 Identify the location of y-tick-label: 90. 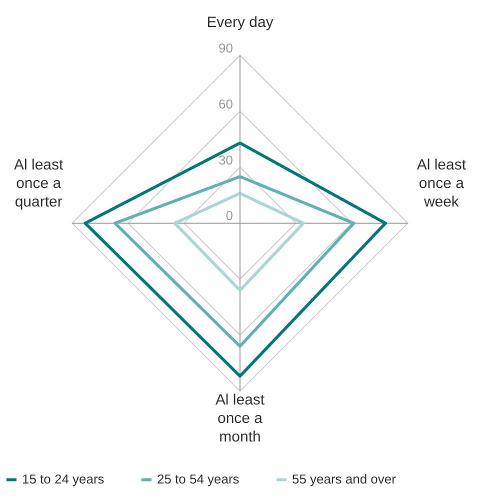
(225, 48).